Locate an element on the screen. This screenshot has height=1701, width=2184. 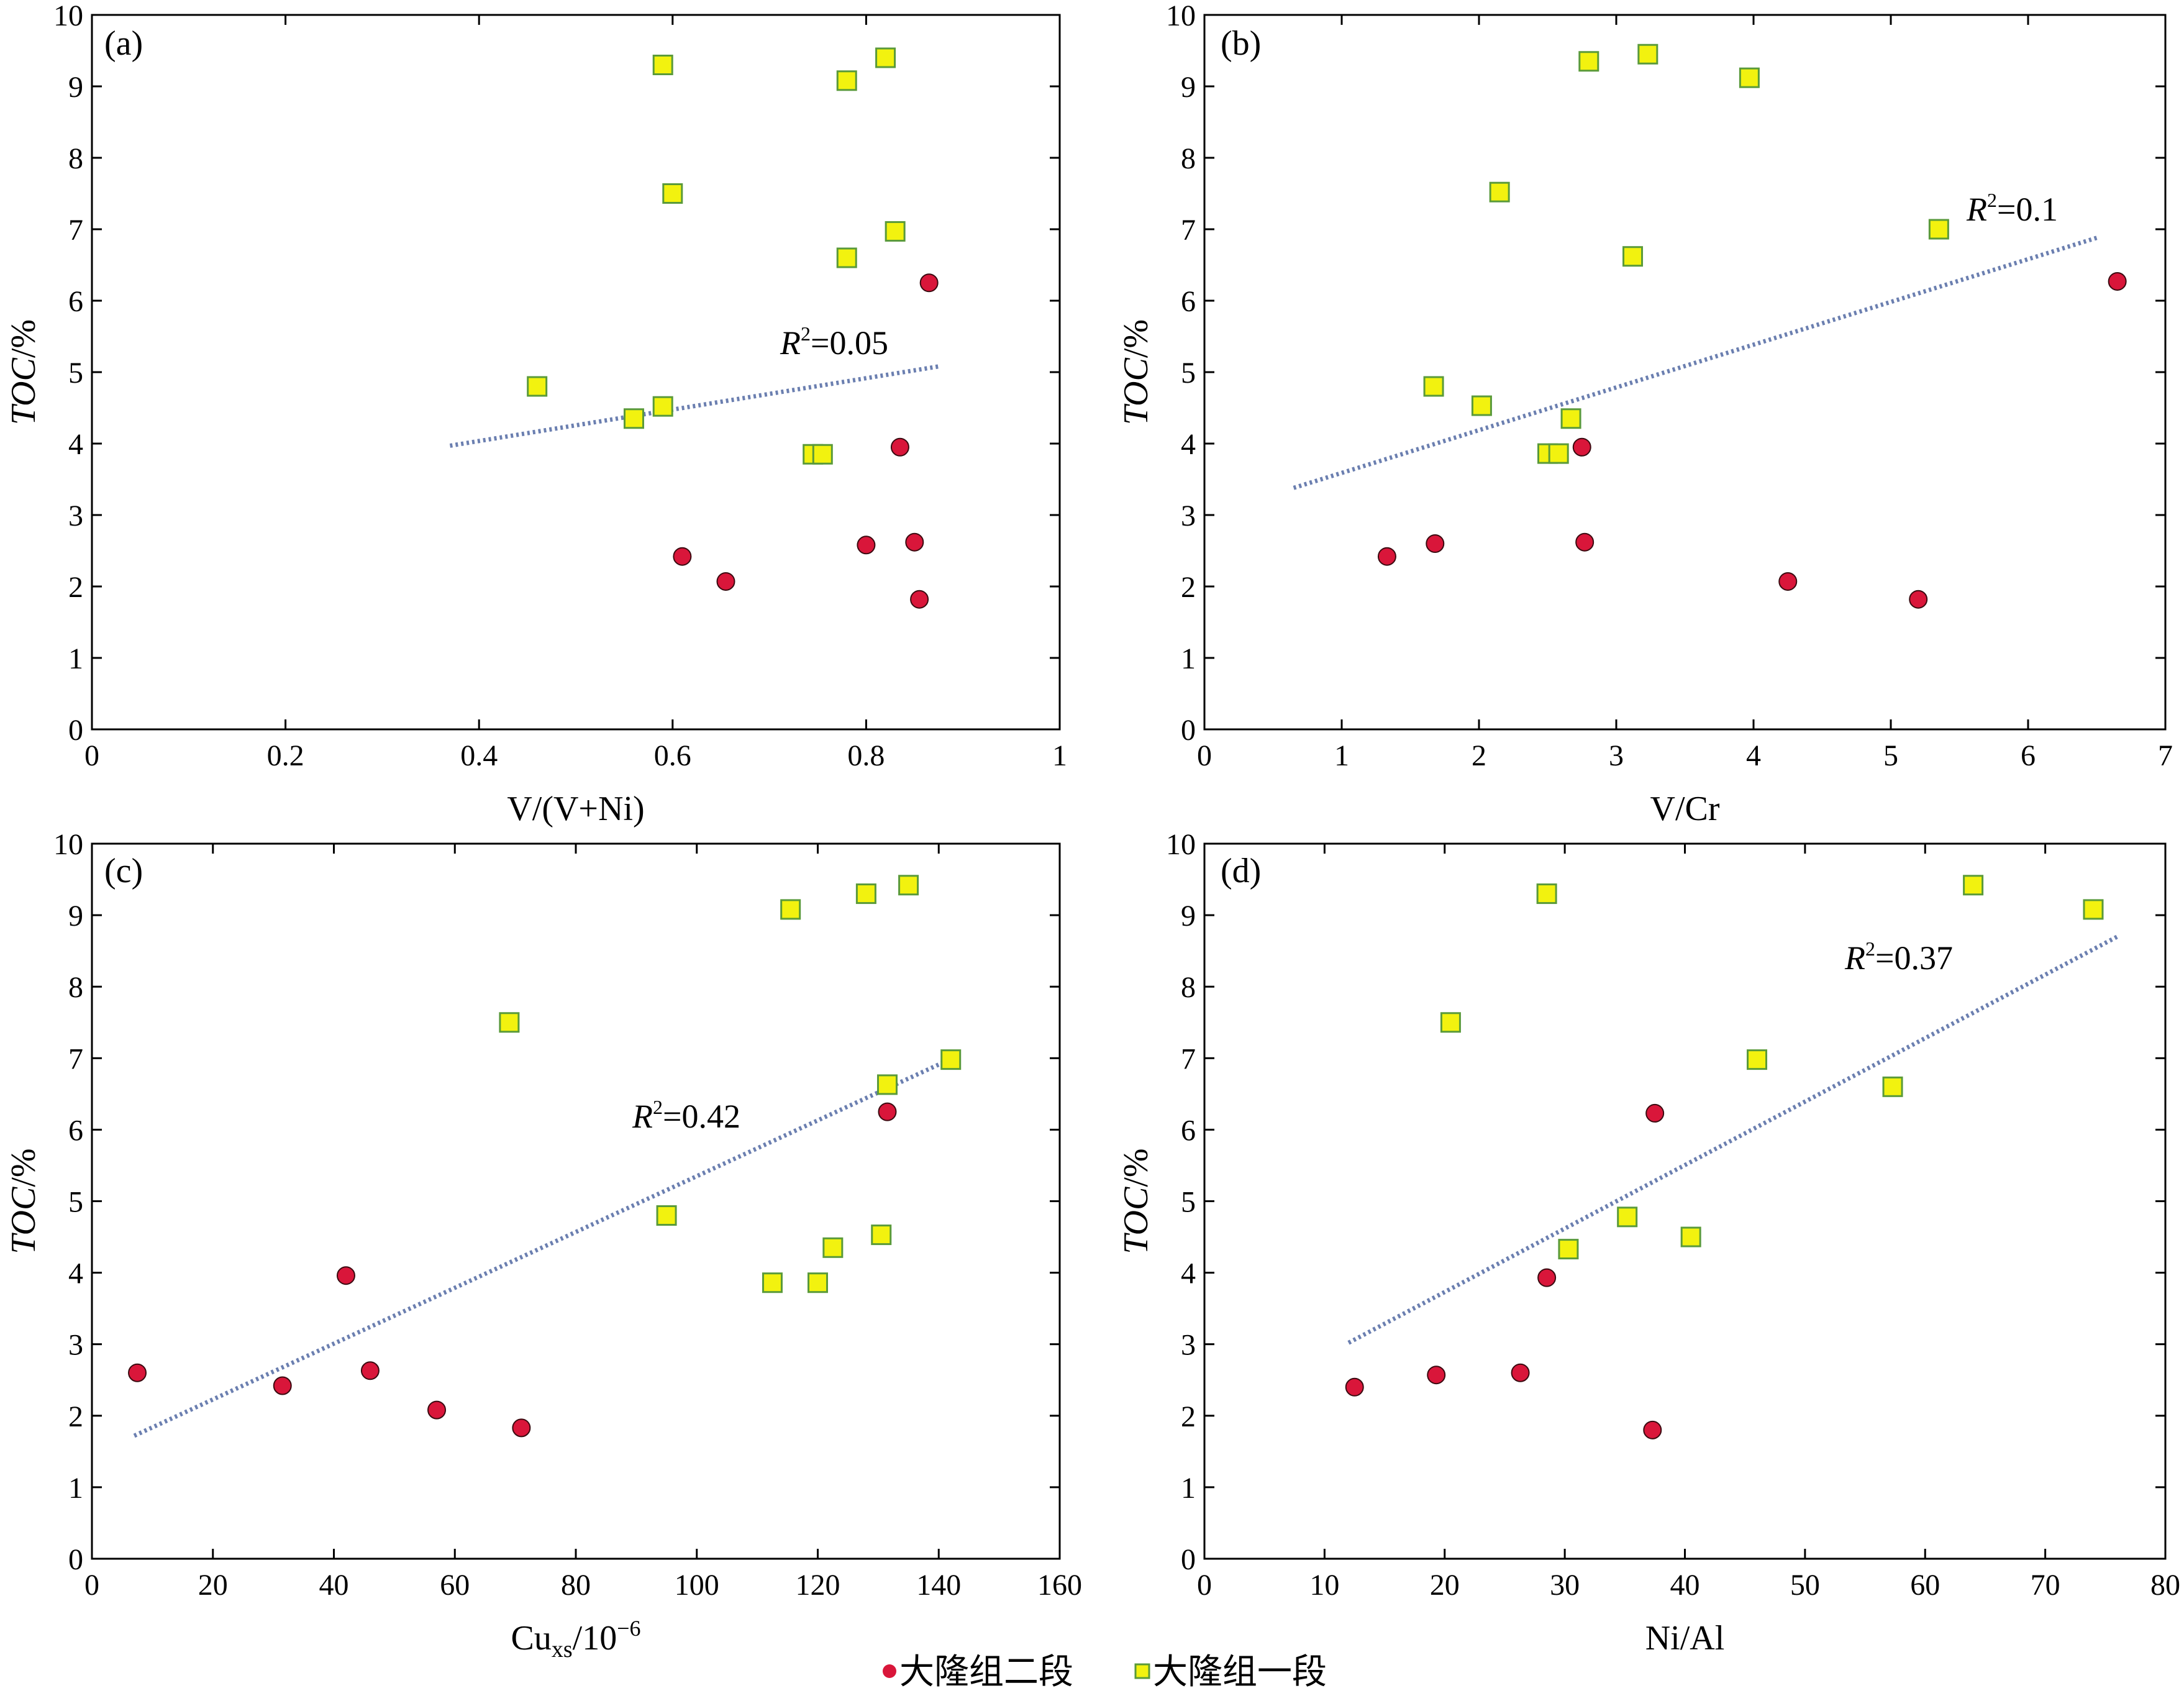
x-tick-label: 0.4 is located at coordinates (479, 755).